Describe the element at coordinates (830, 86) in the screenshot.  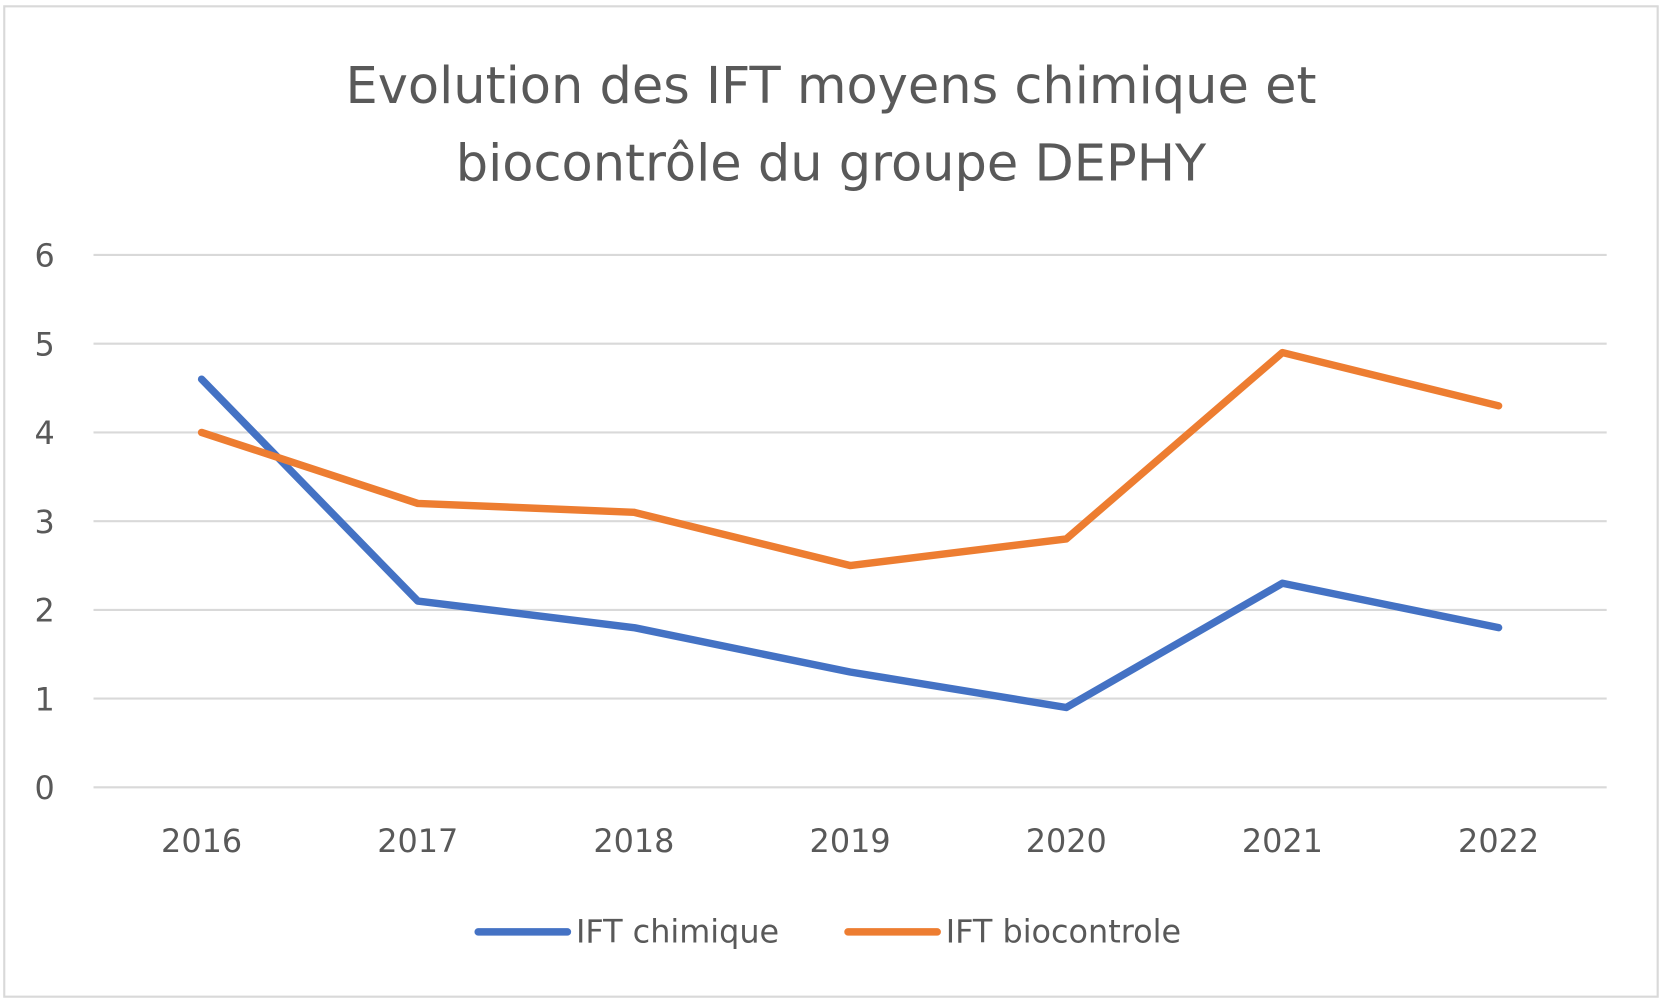
I see `chart-title-line-1: Evolution des IFT moyens chimique et` at that location.